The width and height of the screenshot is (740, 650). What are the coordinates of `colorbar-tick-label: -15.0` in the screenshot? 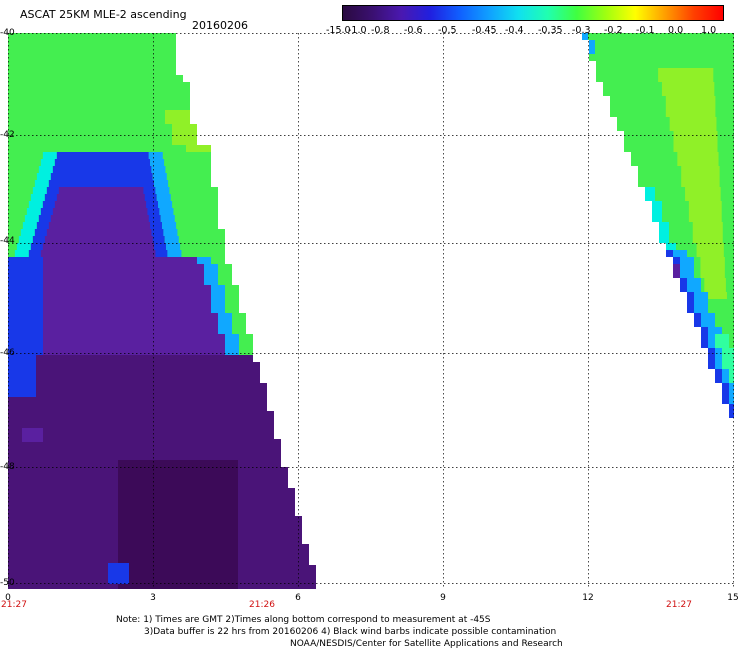 It's located at (338, 30).